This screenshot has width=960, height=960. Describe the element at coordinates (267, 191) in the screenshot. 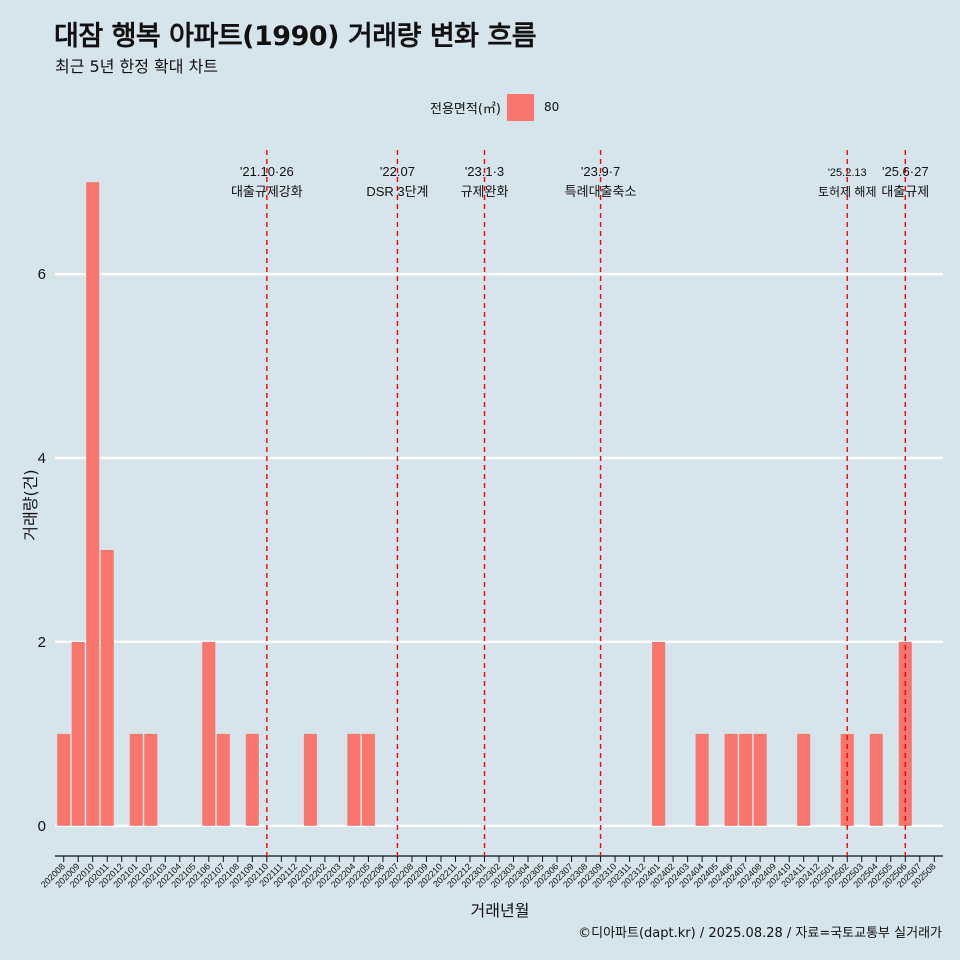

I see `event-label: 대출규제강화` at that location.